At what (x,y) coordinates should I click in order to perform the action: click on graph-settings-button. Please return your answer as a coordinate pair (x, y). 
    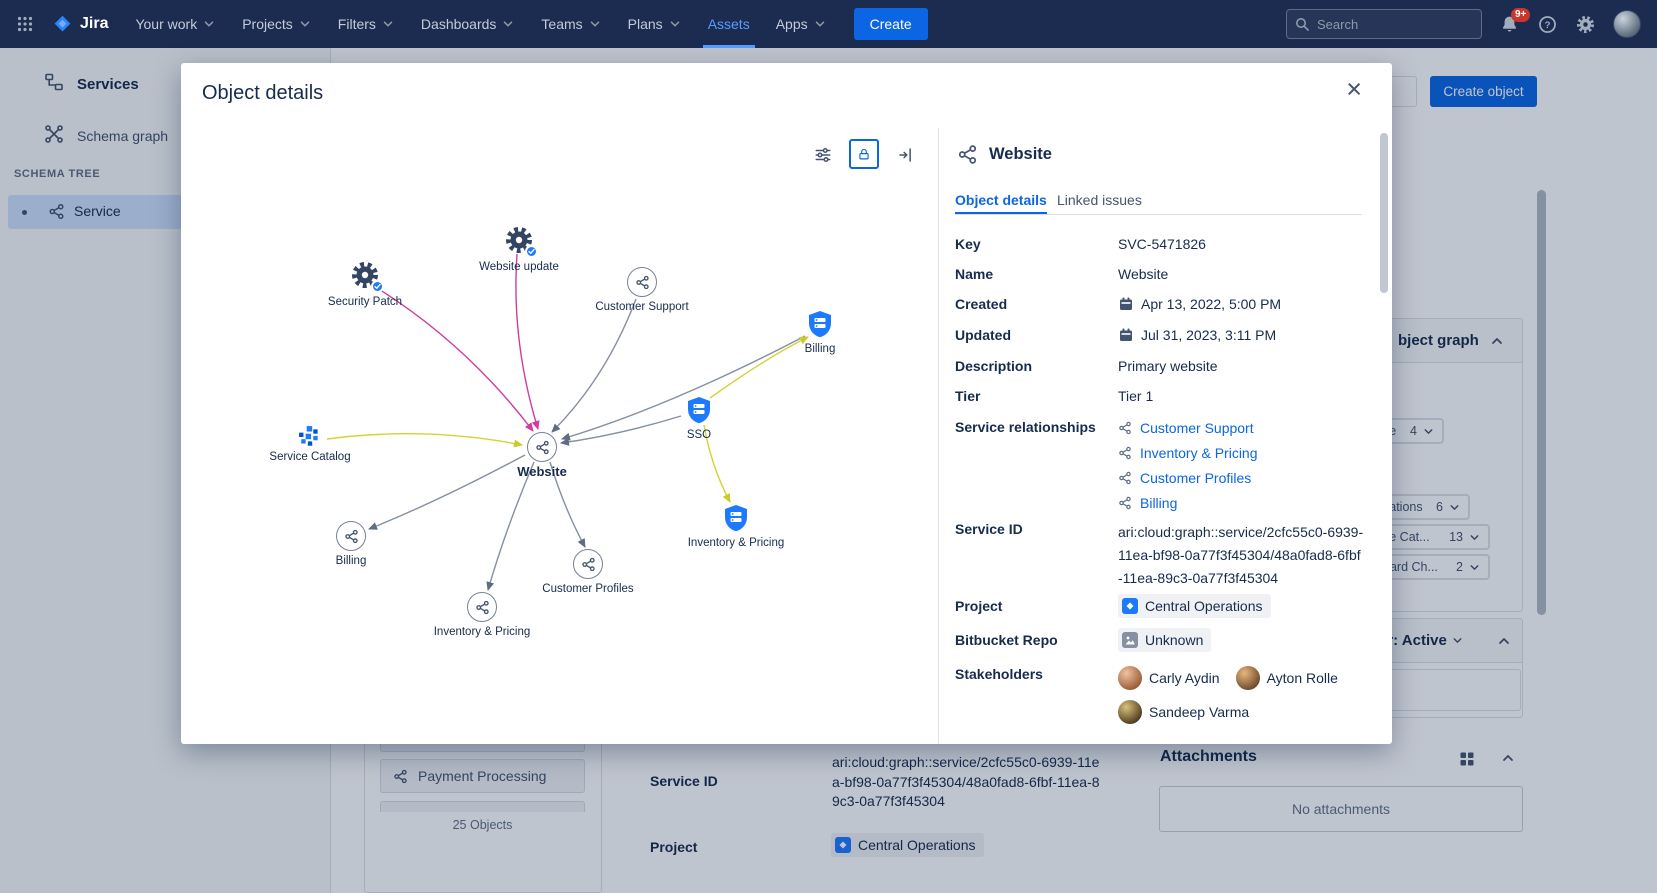
    Looking at the image, I should click on (823, 155).